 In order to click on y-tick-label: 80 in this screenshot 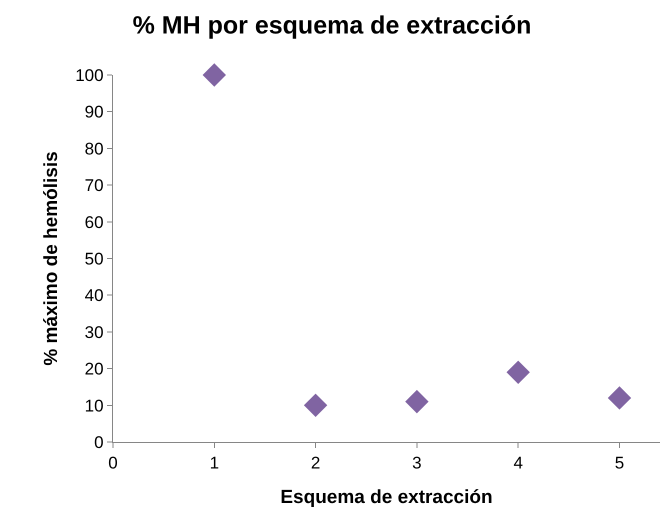, I will do `click(94, 148)`.